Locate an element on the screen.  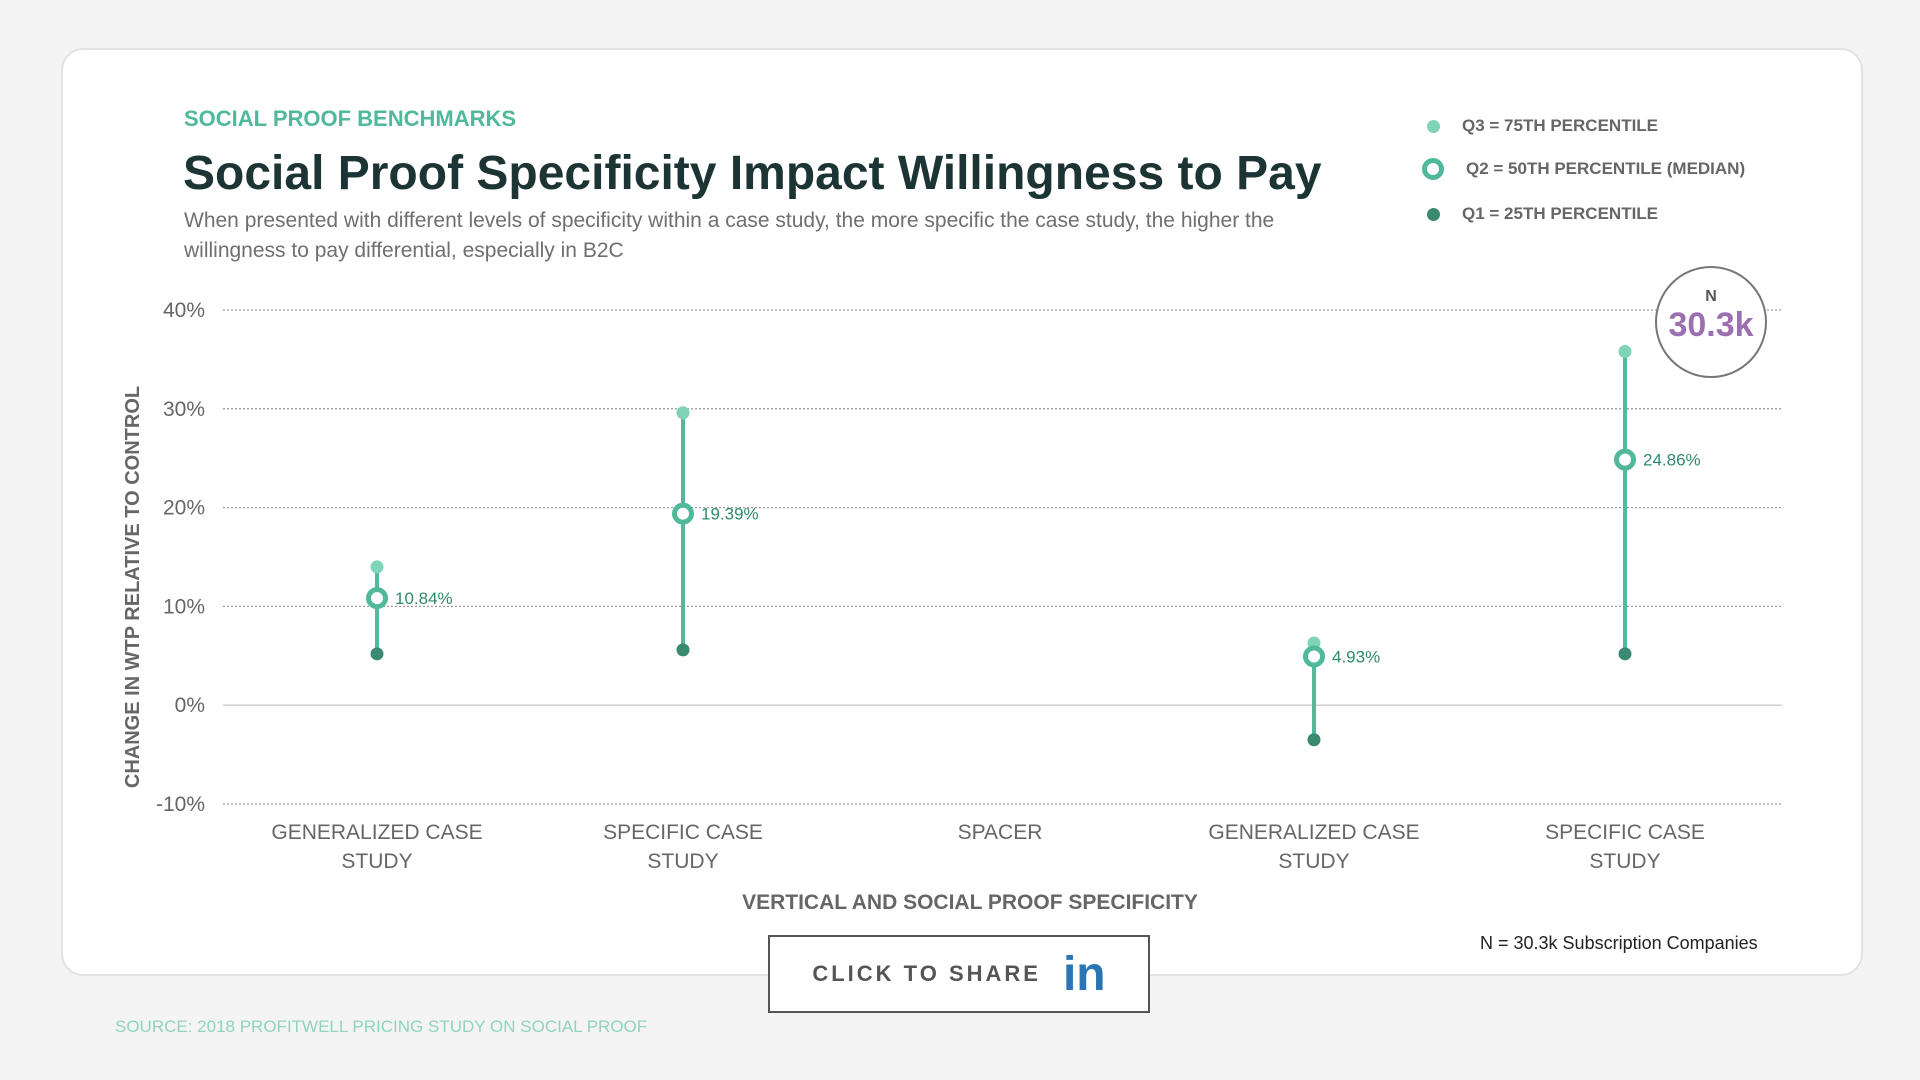
share-label: CLICK TO SHARE is located at coordinates (926, 973).